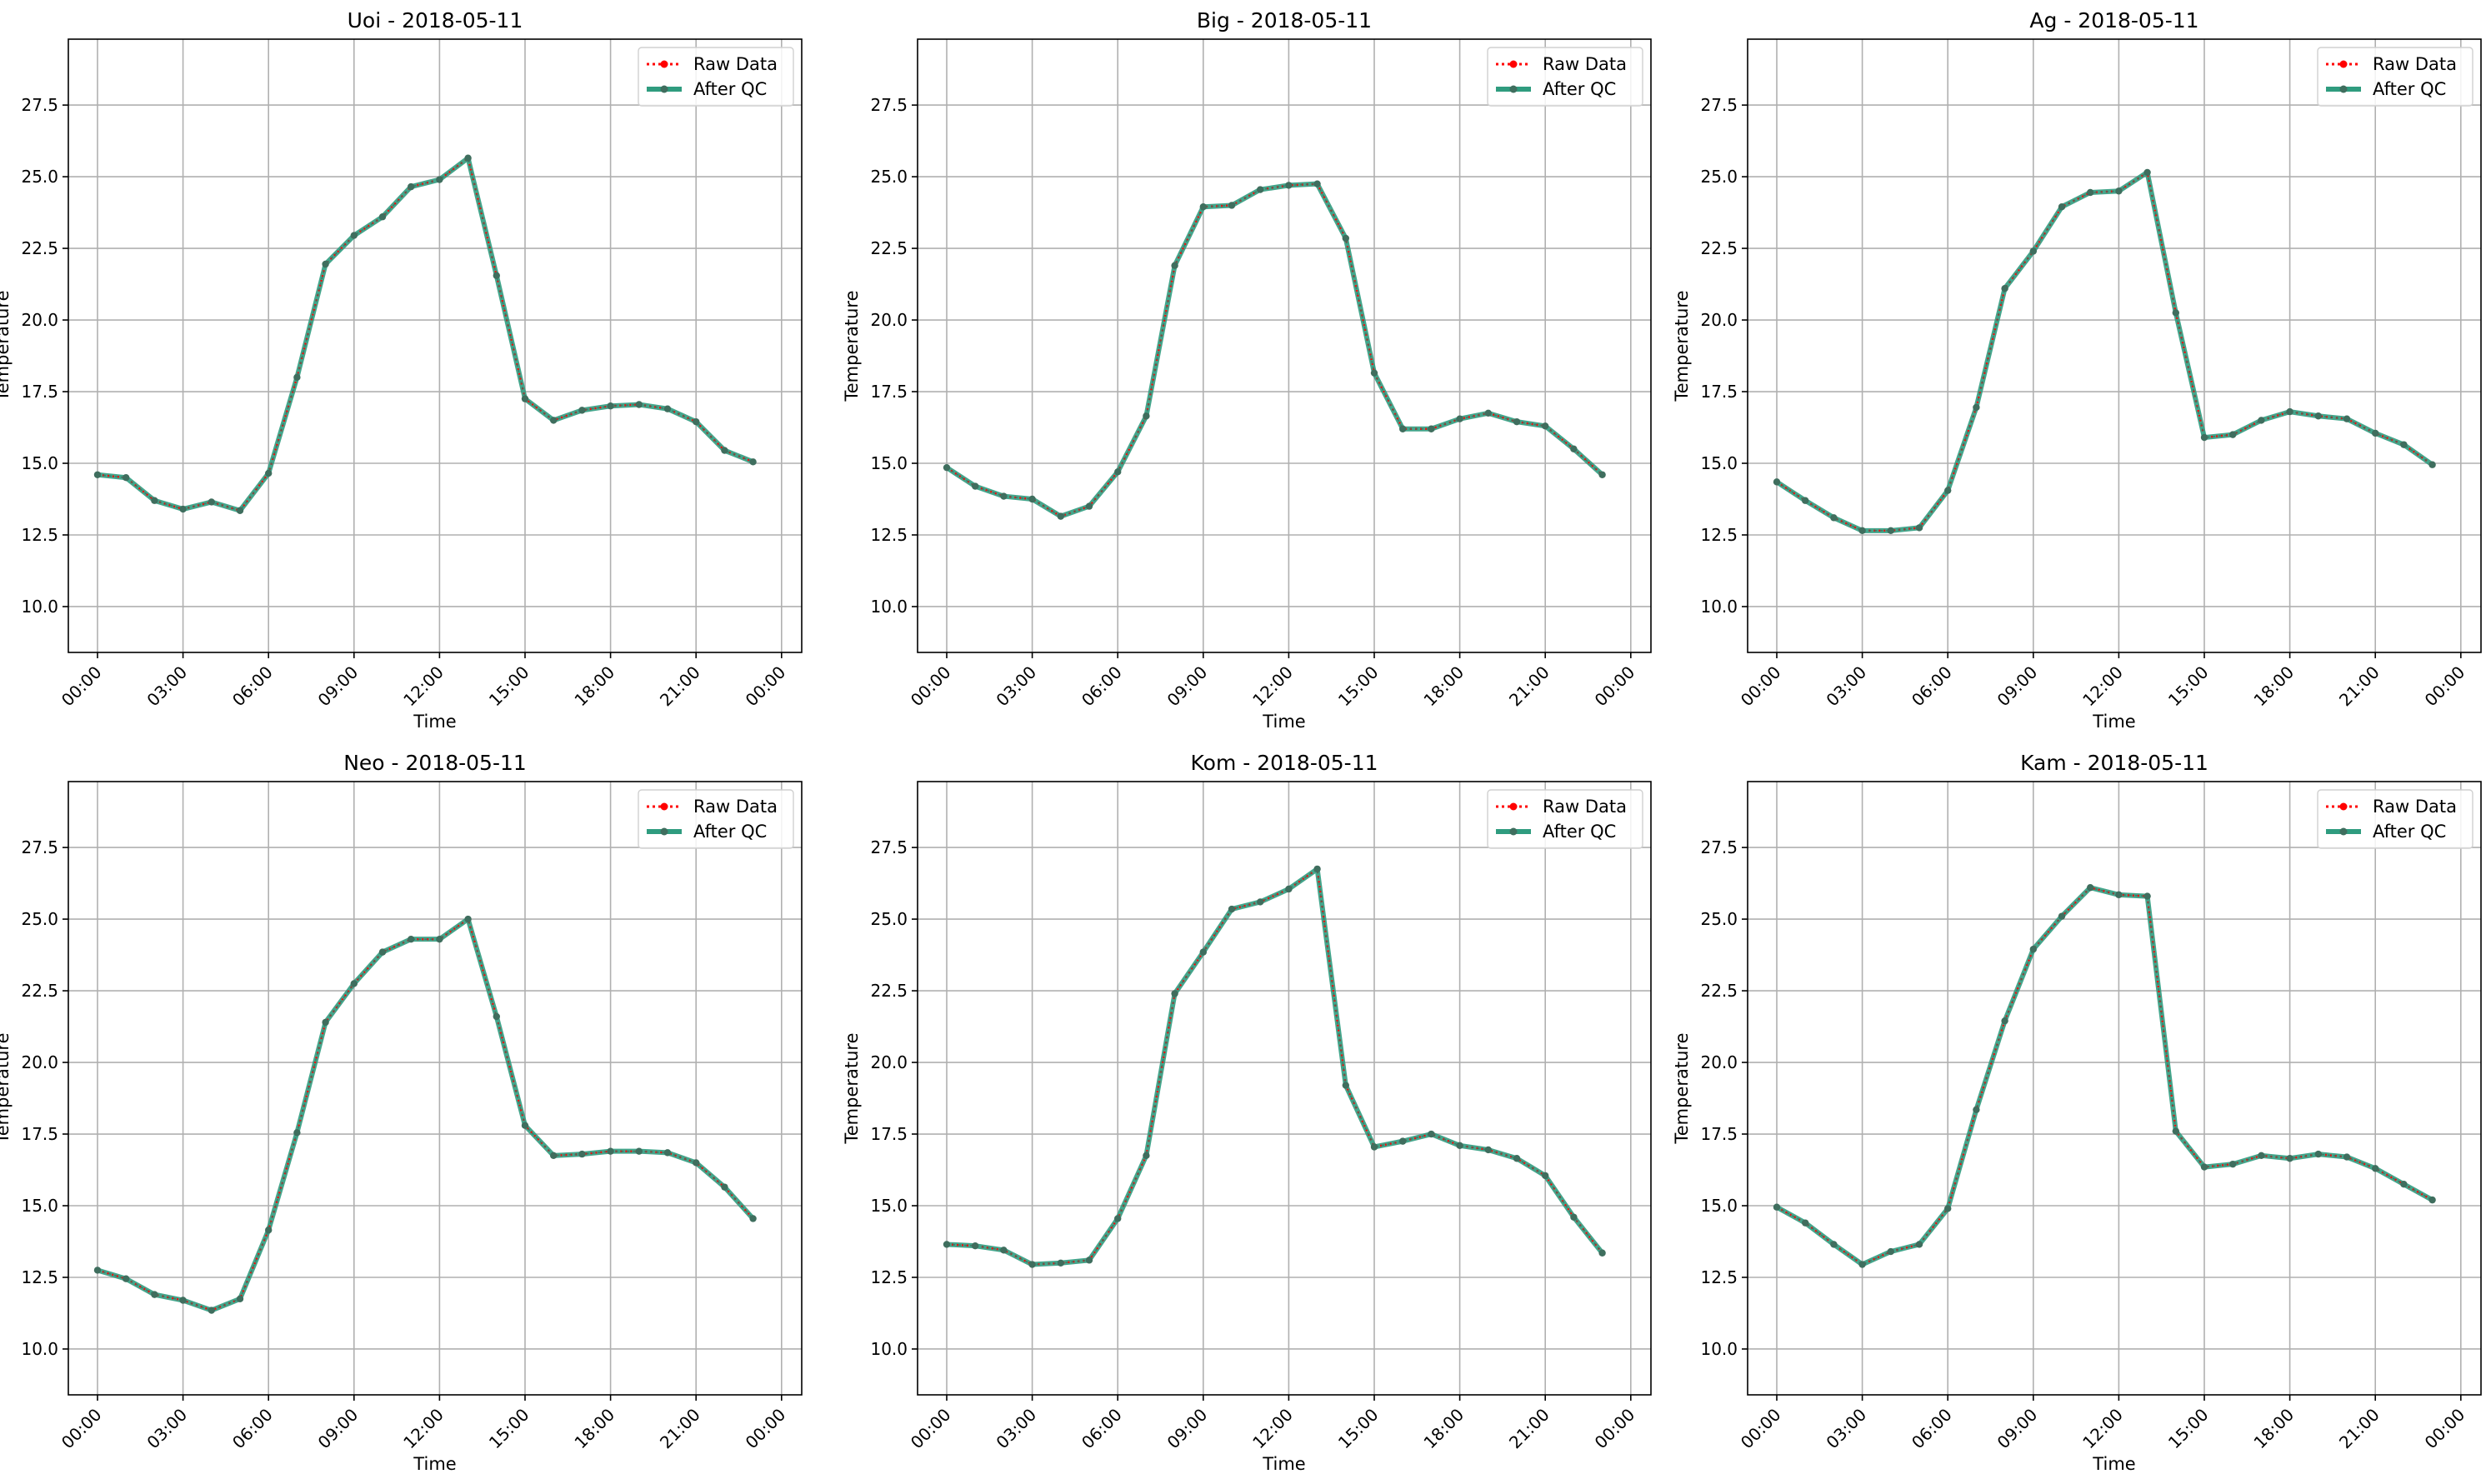 The height and width of the screenshot is (1484, 2486). I want to click on y-tick-label: 15.0, so click(39, 1206).